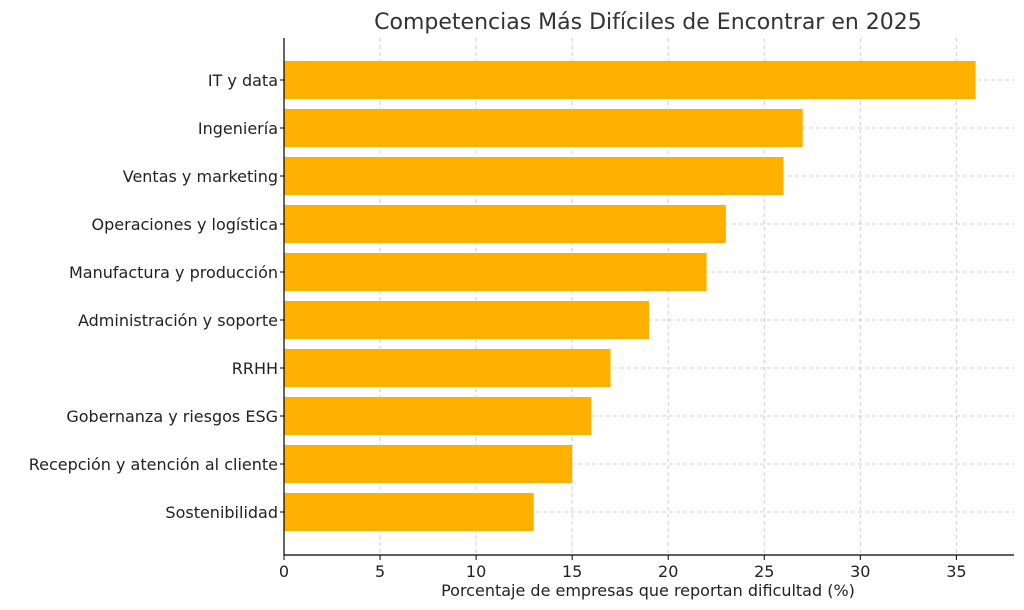 This screenshot has height=610, width=1024. Describe the element at coordinates (173, 272) in the screenshot. I see `category-label-4: Manufactura y producción` at that location.